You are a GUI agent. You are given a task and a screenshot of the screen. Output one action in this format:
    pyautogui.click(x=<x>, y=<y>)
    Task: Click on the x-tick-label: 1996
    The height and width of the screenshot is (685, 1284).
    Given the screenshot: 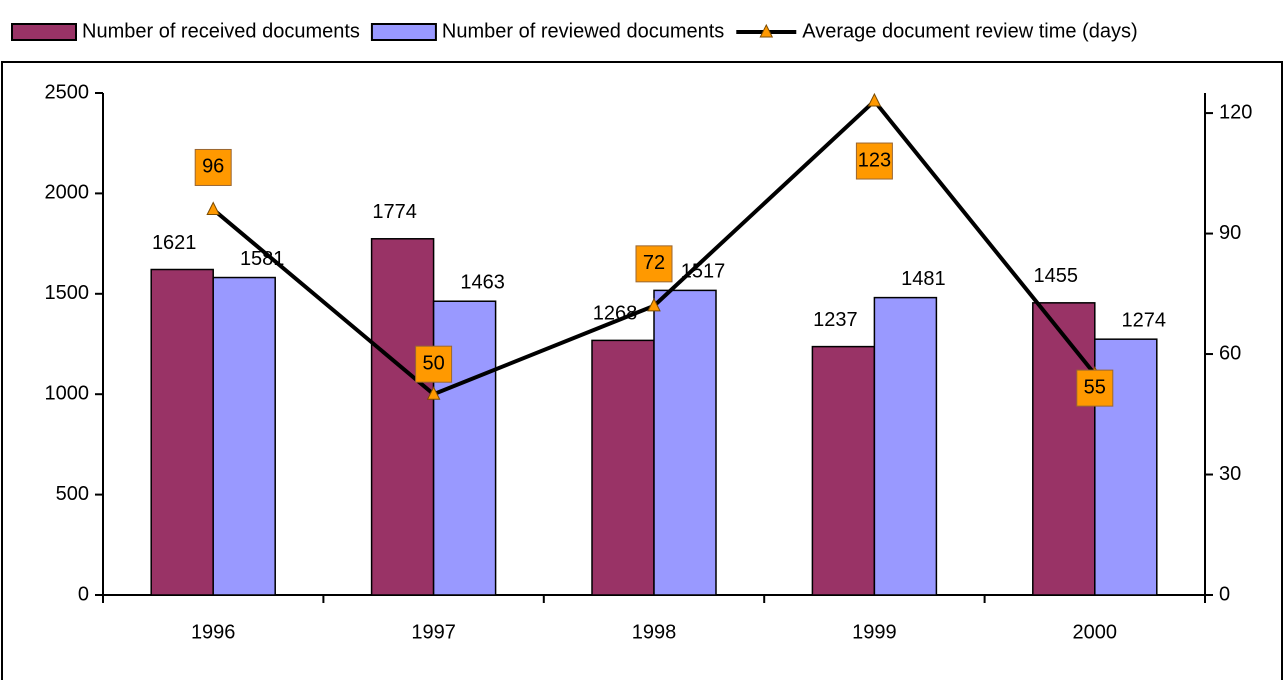 What is the action you would take?
    pyautogui.click(x=213, y=632)
    